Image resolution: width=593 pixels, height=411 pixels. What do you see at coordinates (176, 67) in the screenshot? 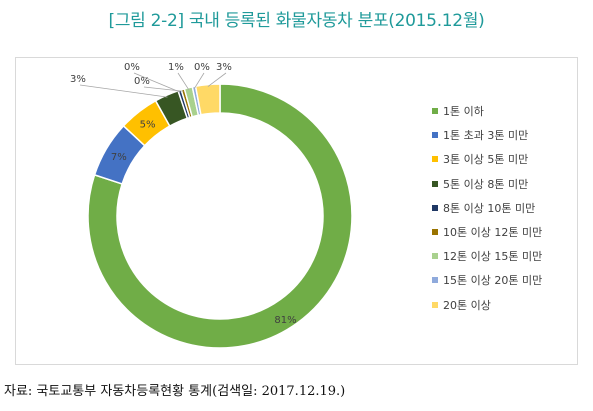
I see `data-label-7: 1%` at bounding box center [176, 67].